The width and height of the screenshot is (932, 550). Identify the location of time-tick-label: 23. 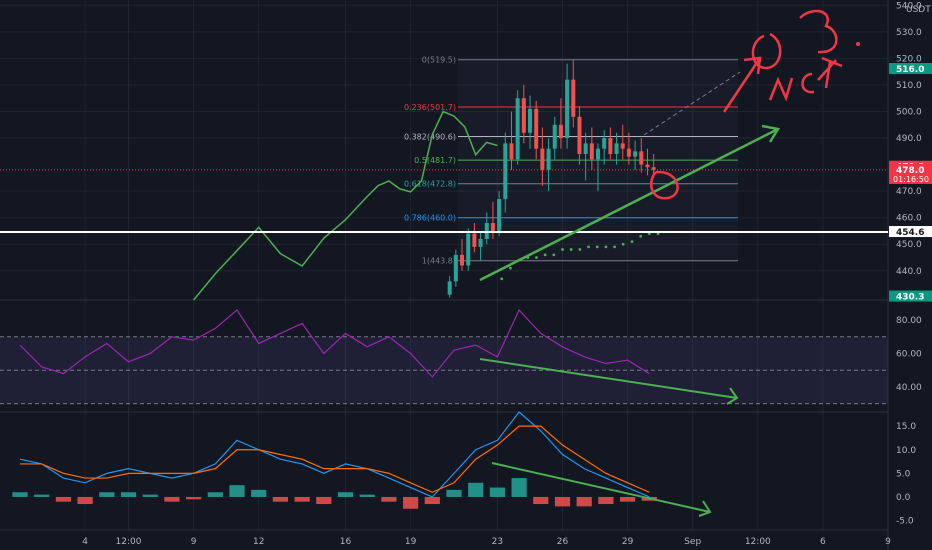
(497, 542).